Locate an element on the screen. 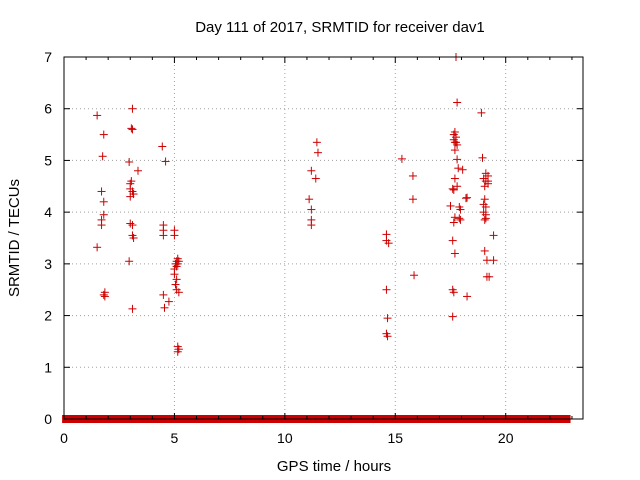 This screenshot has height=480, width=640. y-tick-label: 0 is located at coordinates (48, 419).